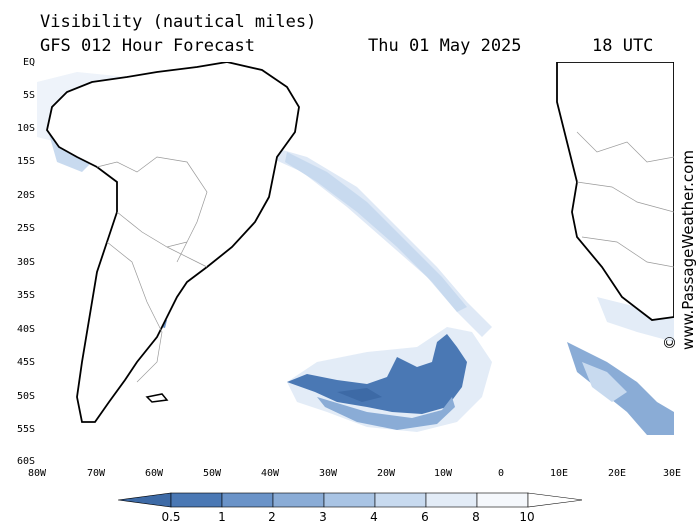 The width and height of the screenshot is (700, 525). Describe the element at coordinates (154, 473) in the screenshot. I see `lon-label: 60W` at that location.